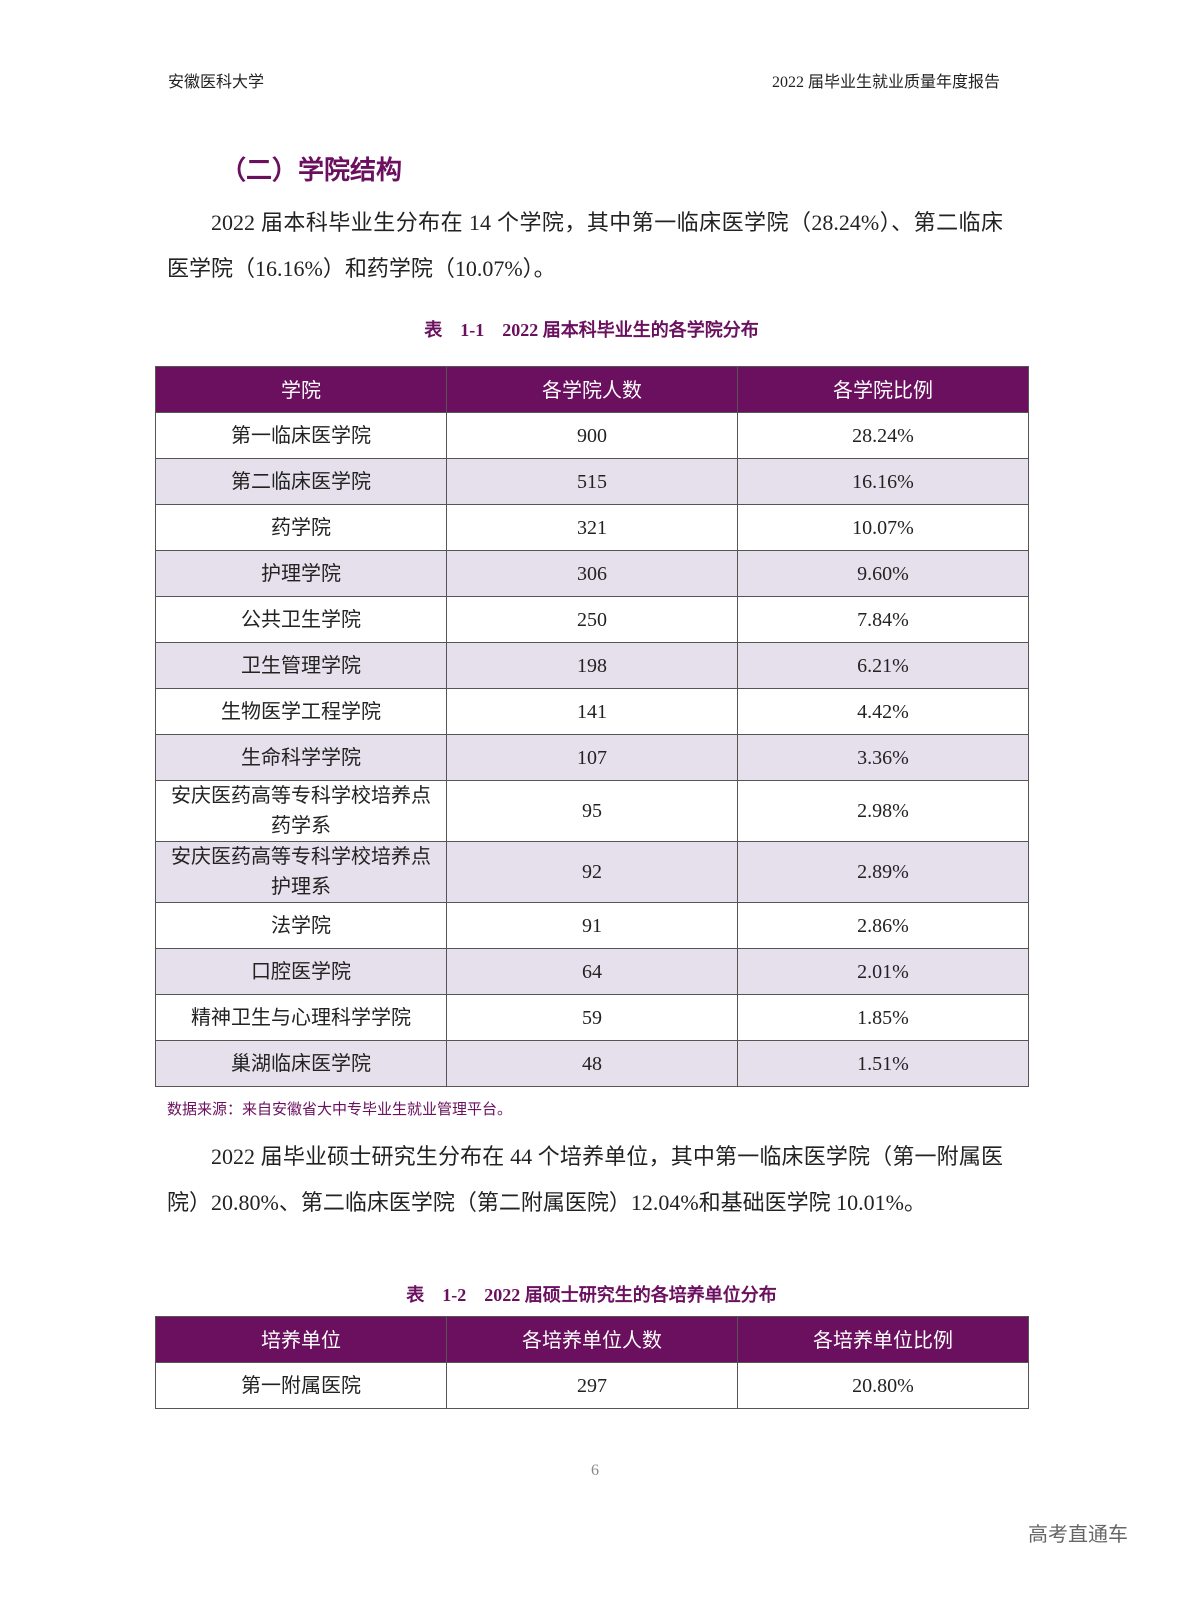  I want to click on table-cell: 321, so click(592, 527).